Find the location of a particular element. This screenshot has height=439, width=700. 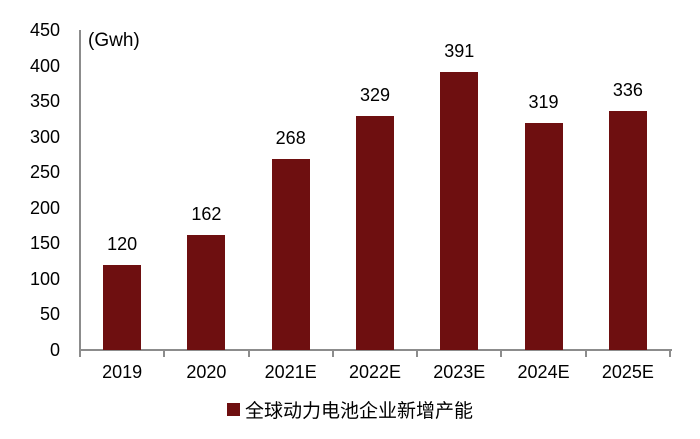

y-axis-tick-label: 100 is located at coordinates (44, 278).